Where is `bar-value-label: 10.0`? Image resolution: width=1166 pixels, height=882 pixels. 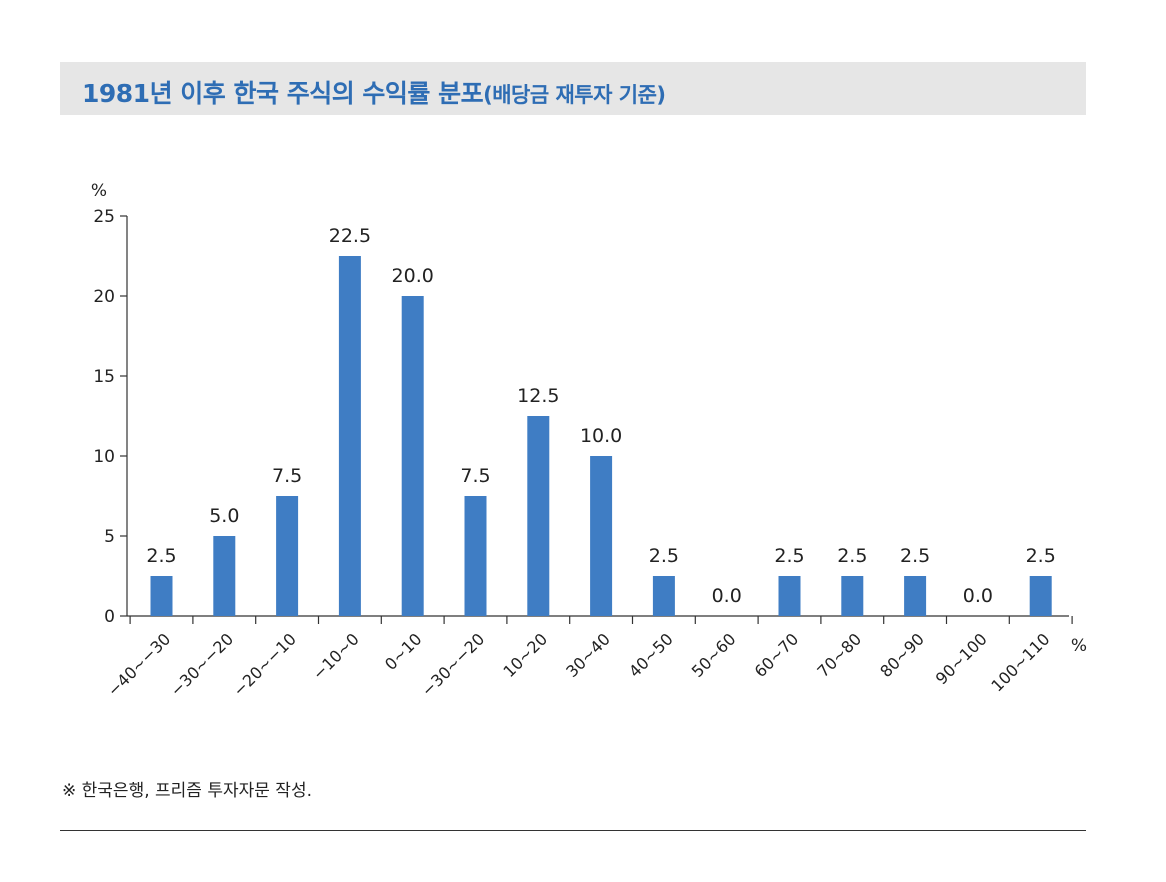
bar-value-label: 10.0 is located at coordinates (601, 436).